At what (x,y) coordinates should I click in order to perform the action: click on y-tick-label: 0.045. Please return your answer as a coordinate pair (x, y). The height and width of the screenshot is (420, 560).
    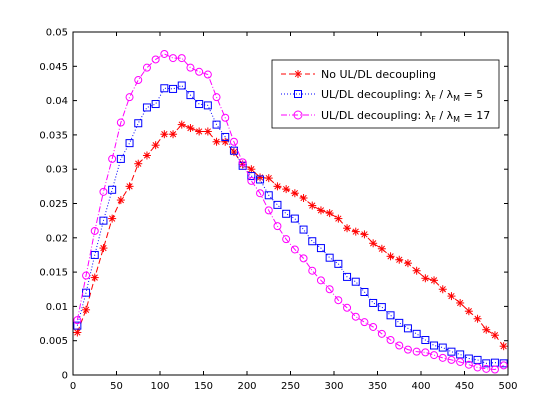
    Looking at the image, I should click on (53, 67).